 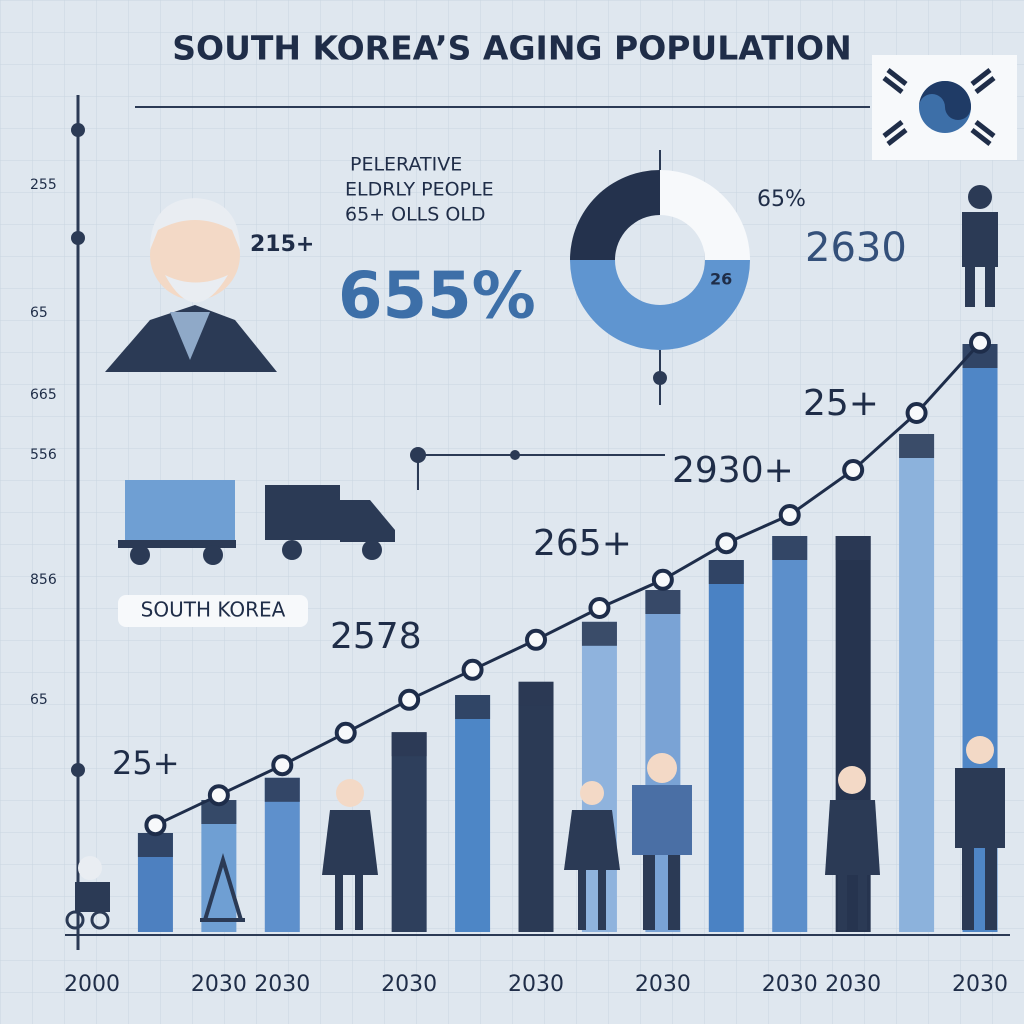 What do you see at coordinates (781, 199) in the screenshot?
I see `annotation: 65%` at bounding box center [781, 199].